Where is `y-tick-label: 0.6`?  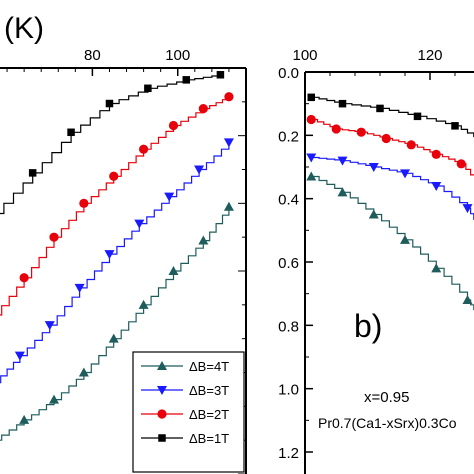
y-tick-label: 0.6 is located at coordinates (288, 263).